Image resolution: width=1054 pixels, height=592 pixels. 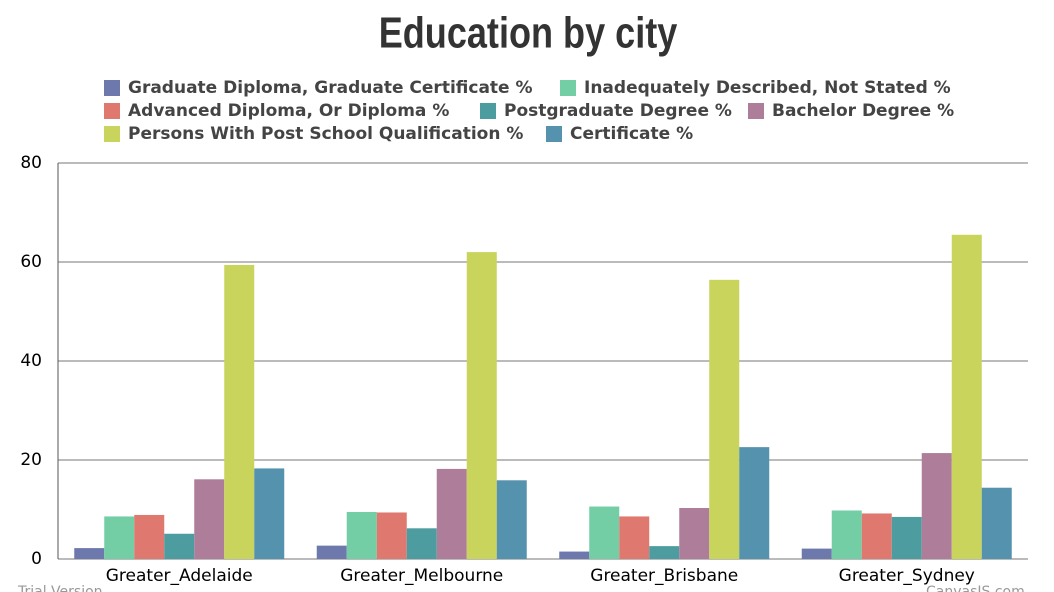 What do you see at coordinates (767, 88) in the screenshot?
I see `legend-label: Inadequately Described, Not Stated %` at bounding box center [767, 88].